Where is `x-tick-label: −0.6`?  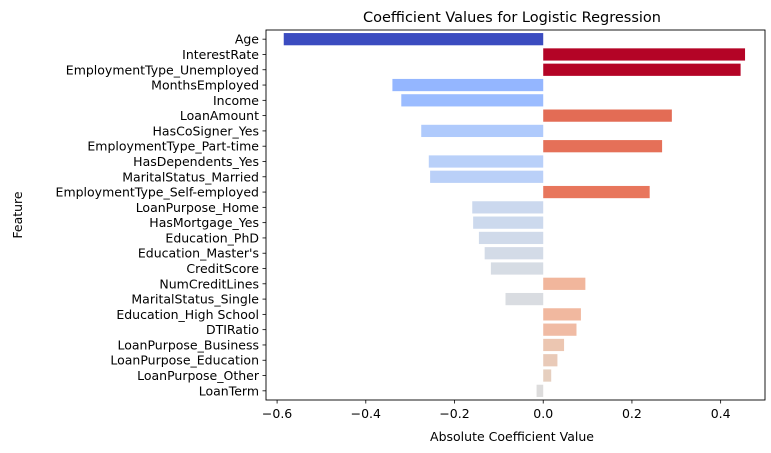 x-tick-label: −0.6 is located at coordinates (277, 413).